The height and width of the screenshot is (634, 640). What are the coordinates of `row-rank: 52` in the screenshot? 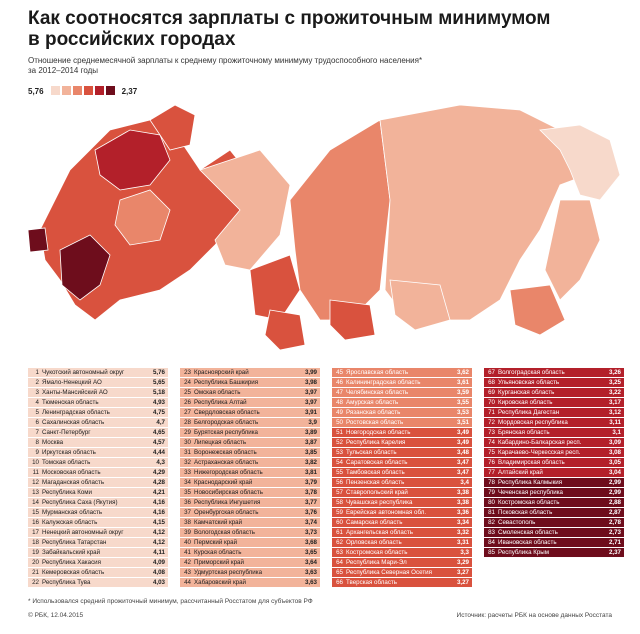 It's located at (339, 442).